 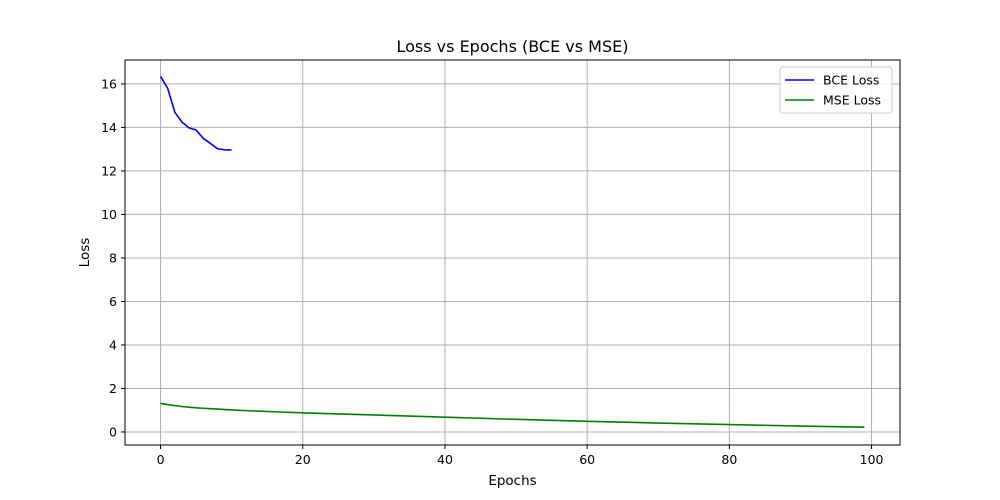 What do you see at coordinates (195, 113) in the screenshot?
I see `series-line-bce-loss` at bounding box center [195, 113].